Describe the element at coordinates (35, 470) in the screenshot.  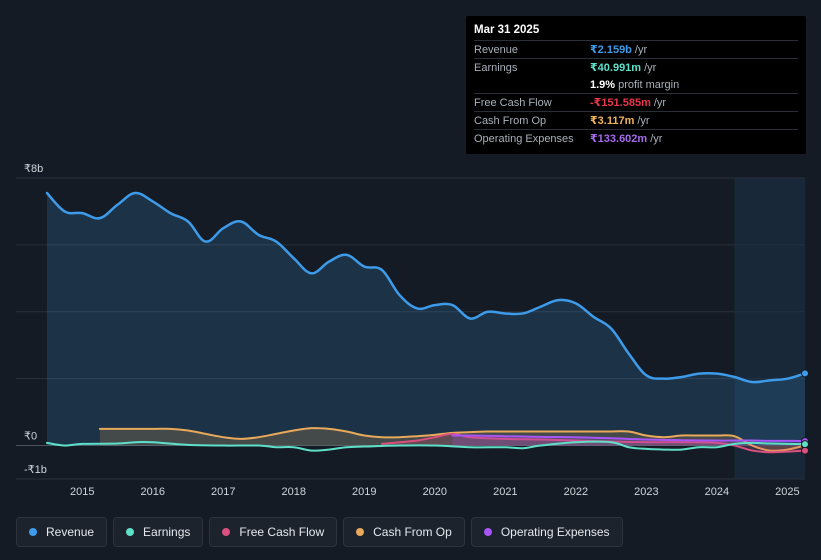
I see `y-tick-label: -₹1b` at that location.